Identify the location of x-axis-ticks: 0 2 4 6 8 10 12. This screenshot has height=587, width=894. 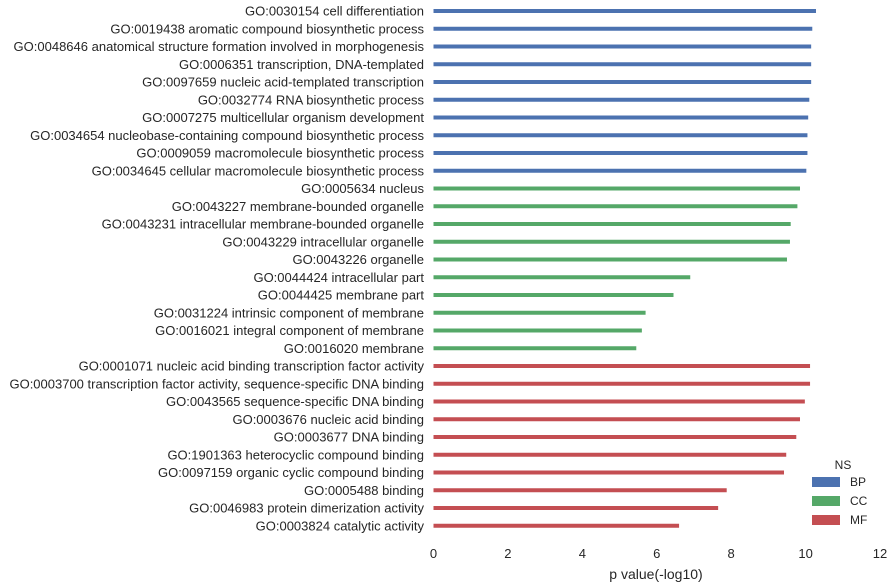
(658, 553).